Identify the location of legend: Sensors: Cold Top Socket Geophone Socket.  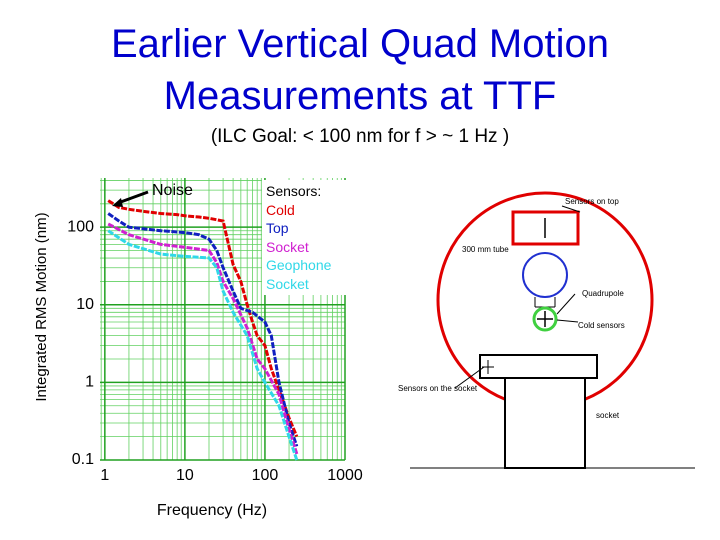
(306, 237).